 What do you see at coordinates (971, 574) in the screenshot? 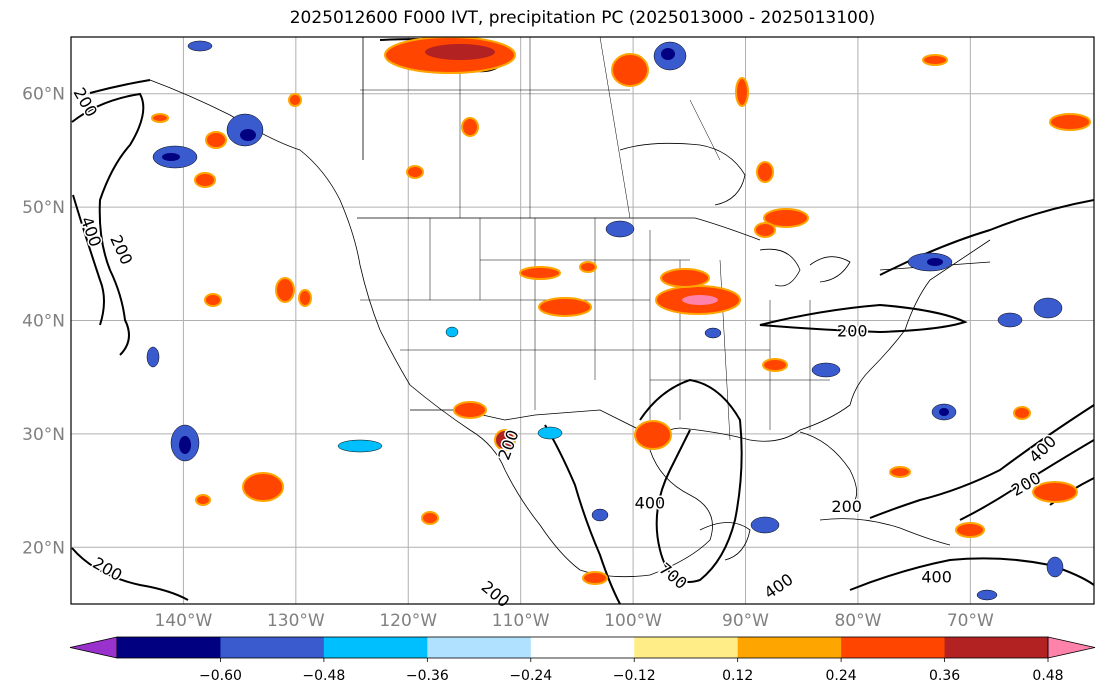
I see `ivt-contour-caribbean` at bounding box center [971, 574].